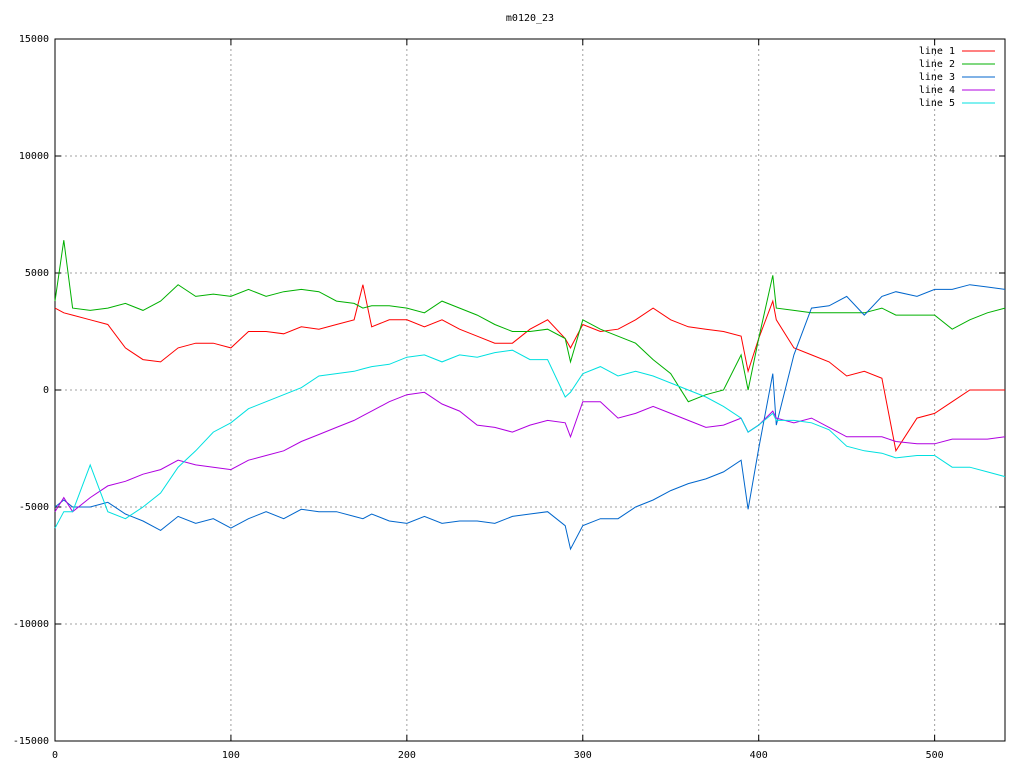  I want to click on legend-label: line 4, so click(937, 90).